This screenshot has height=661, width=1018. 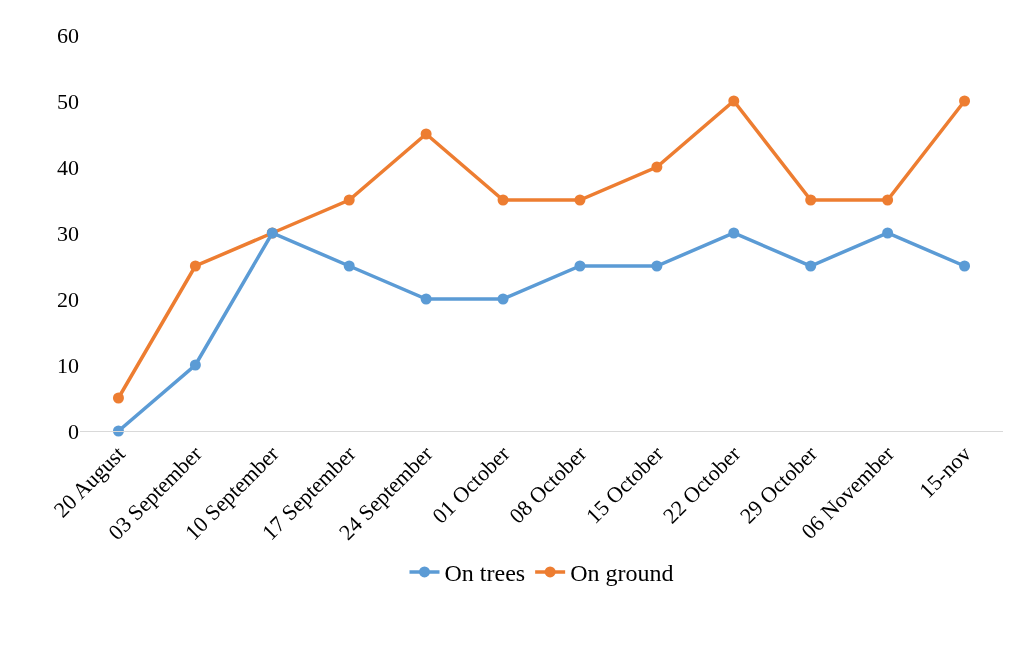 I want to click on legend-label: On trees, so click(x=485, y=573).